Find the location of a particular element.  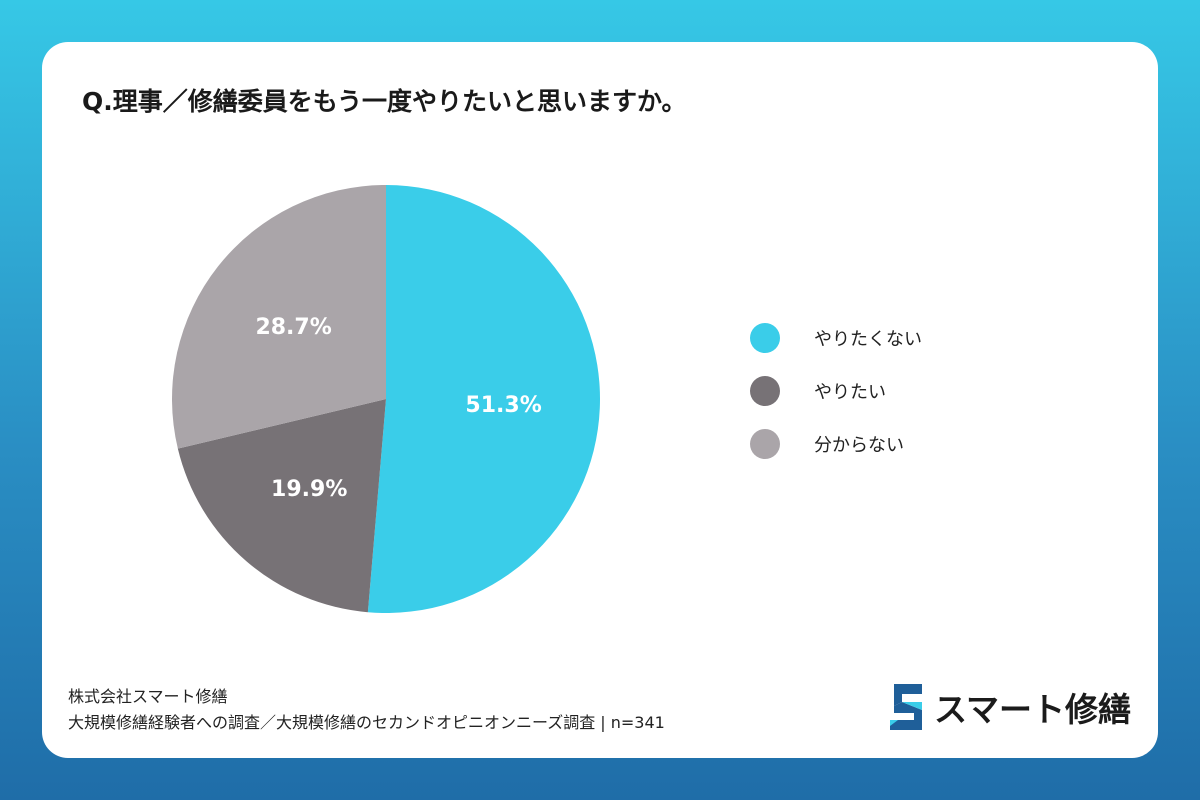

legend-item: 分からない is located at coordinates (836, 444).